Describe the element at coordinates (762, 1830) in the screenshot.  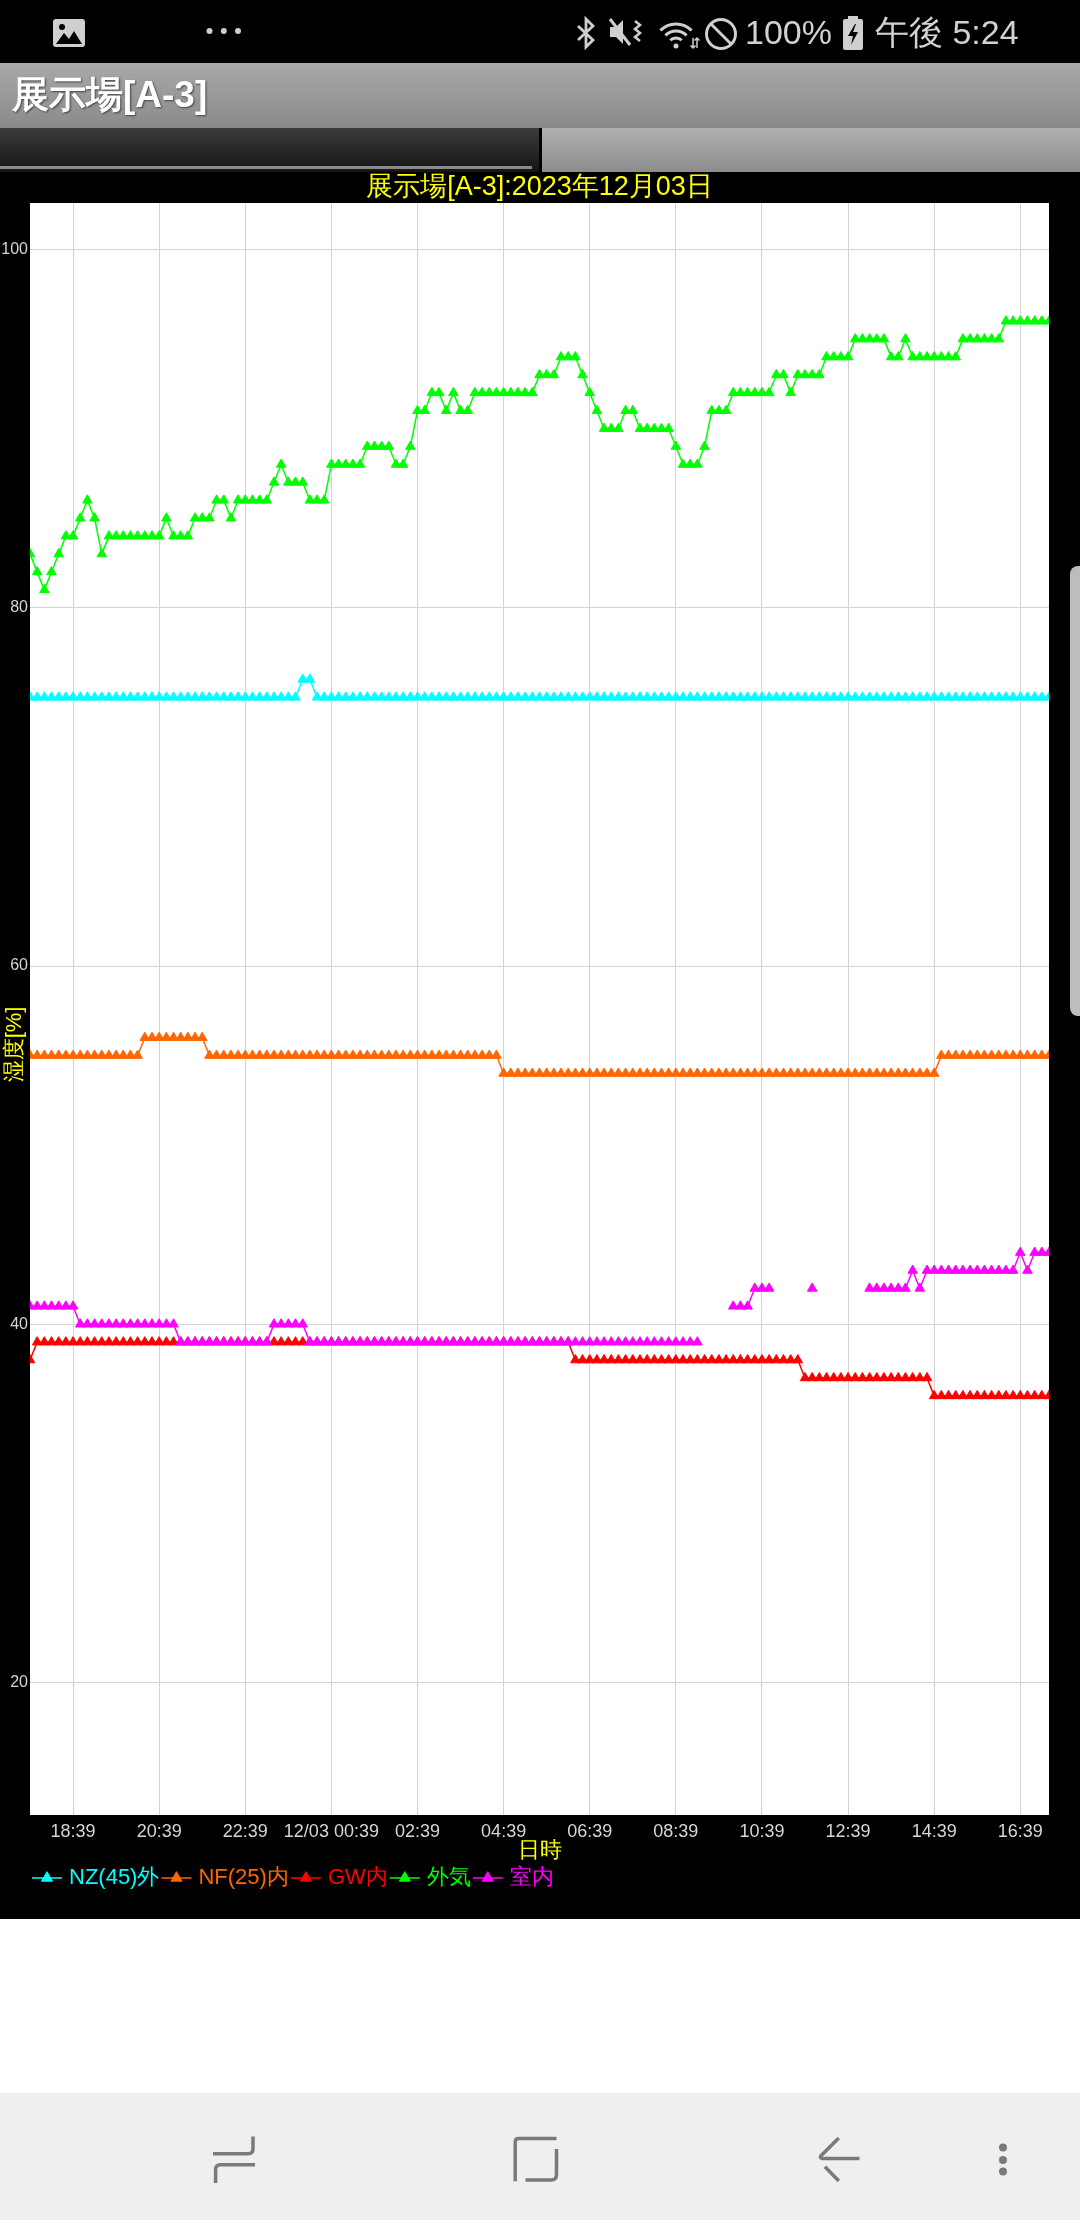
I see `x-tick-label: 10:39` at that location.